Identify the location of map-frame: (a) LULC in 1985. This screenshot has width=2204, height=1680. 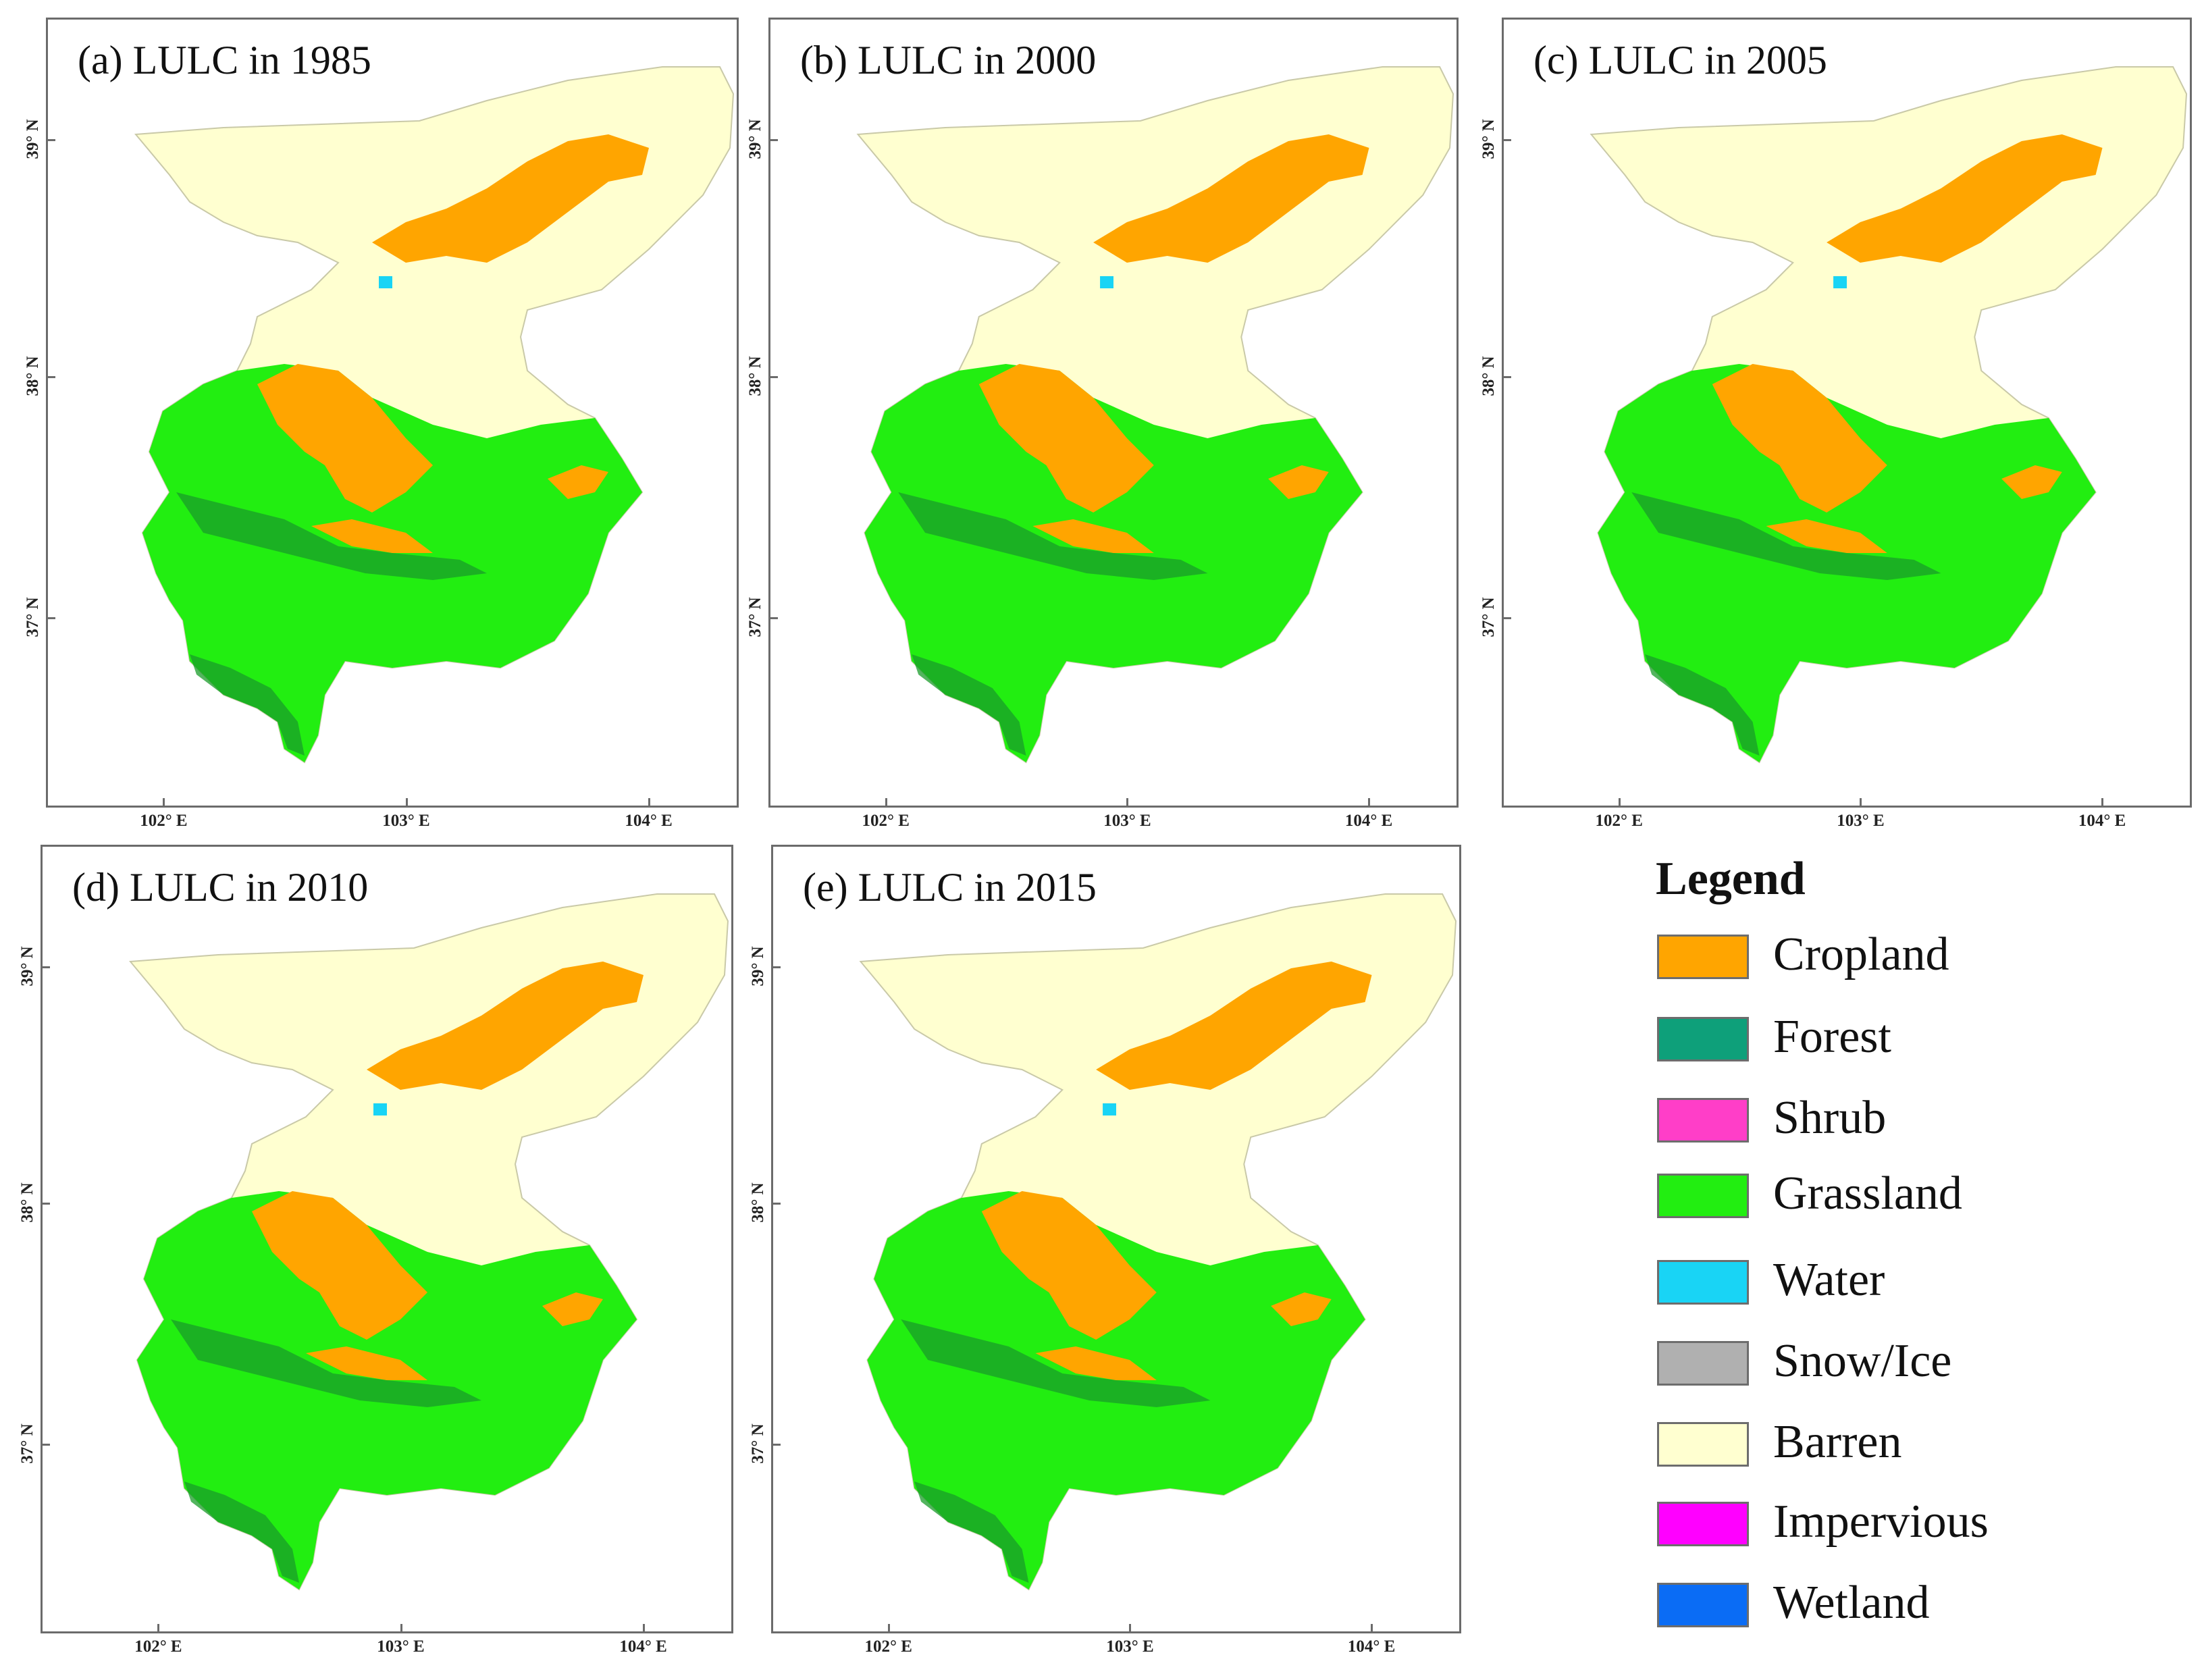
(392, 413).